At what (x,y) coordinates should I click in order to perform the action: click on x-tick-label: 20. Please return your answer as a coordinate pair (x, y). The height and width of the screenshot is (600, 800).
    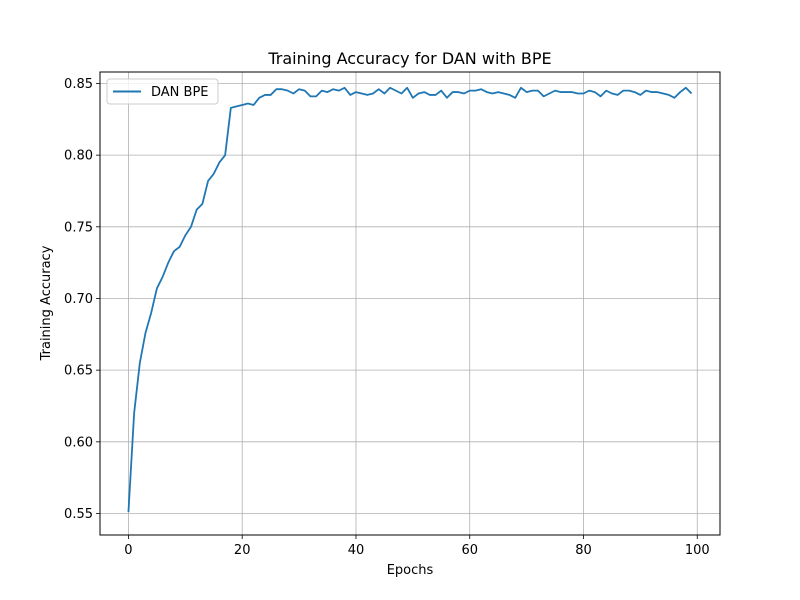
    Looking at the image, I should click on (242, 550).